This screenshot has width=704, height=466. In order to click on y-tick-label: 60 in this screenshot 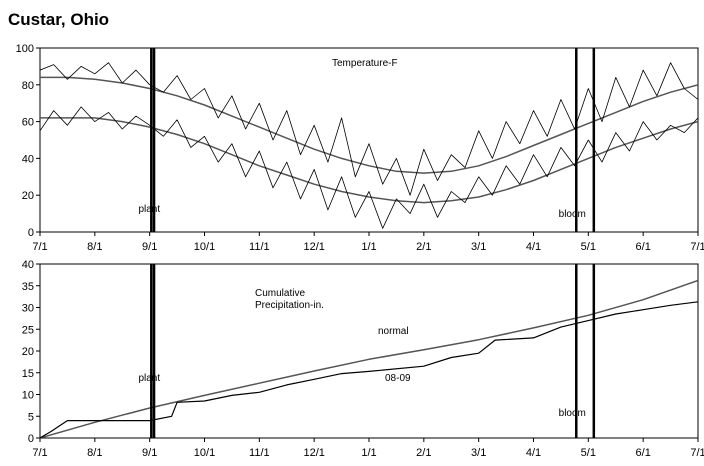, I will do `click(28, 123)`.